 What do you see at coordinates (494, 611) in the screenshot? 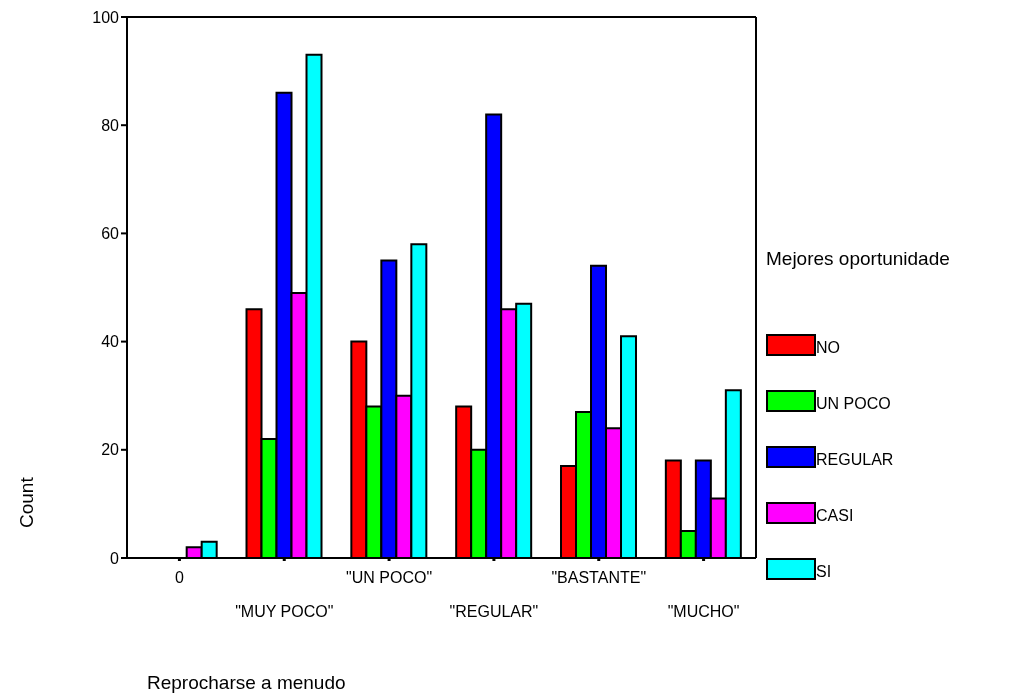
I see `x-tick-label: "REGULAR"` at bounding box center [494, 611].